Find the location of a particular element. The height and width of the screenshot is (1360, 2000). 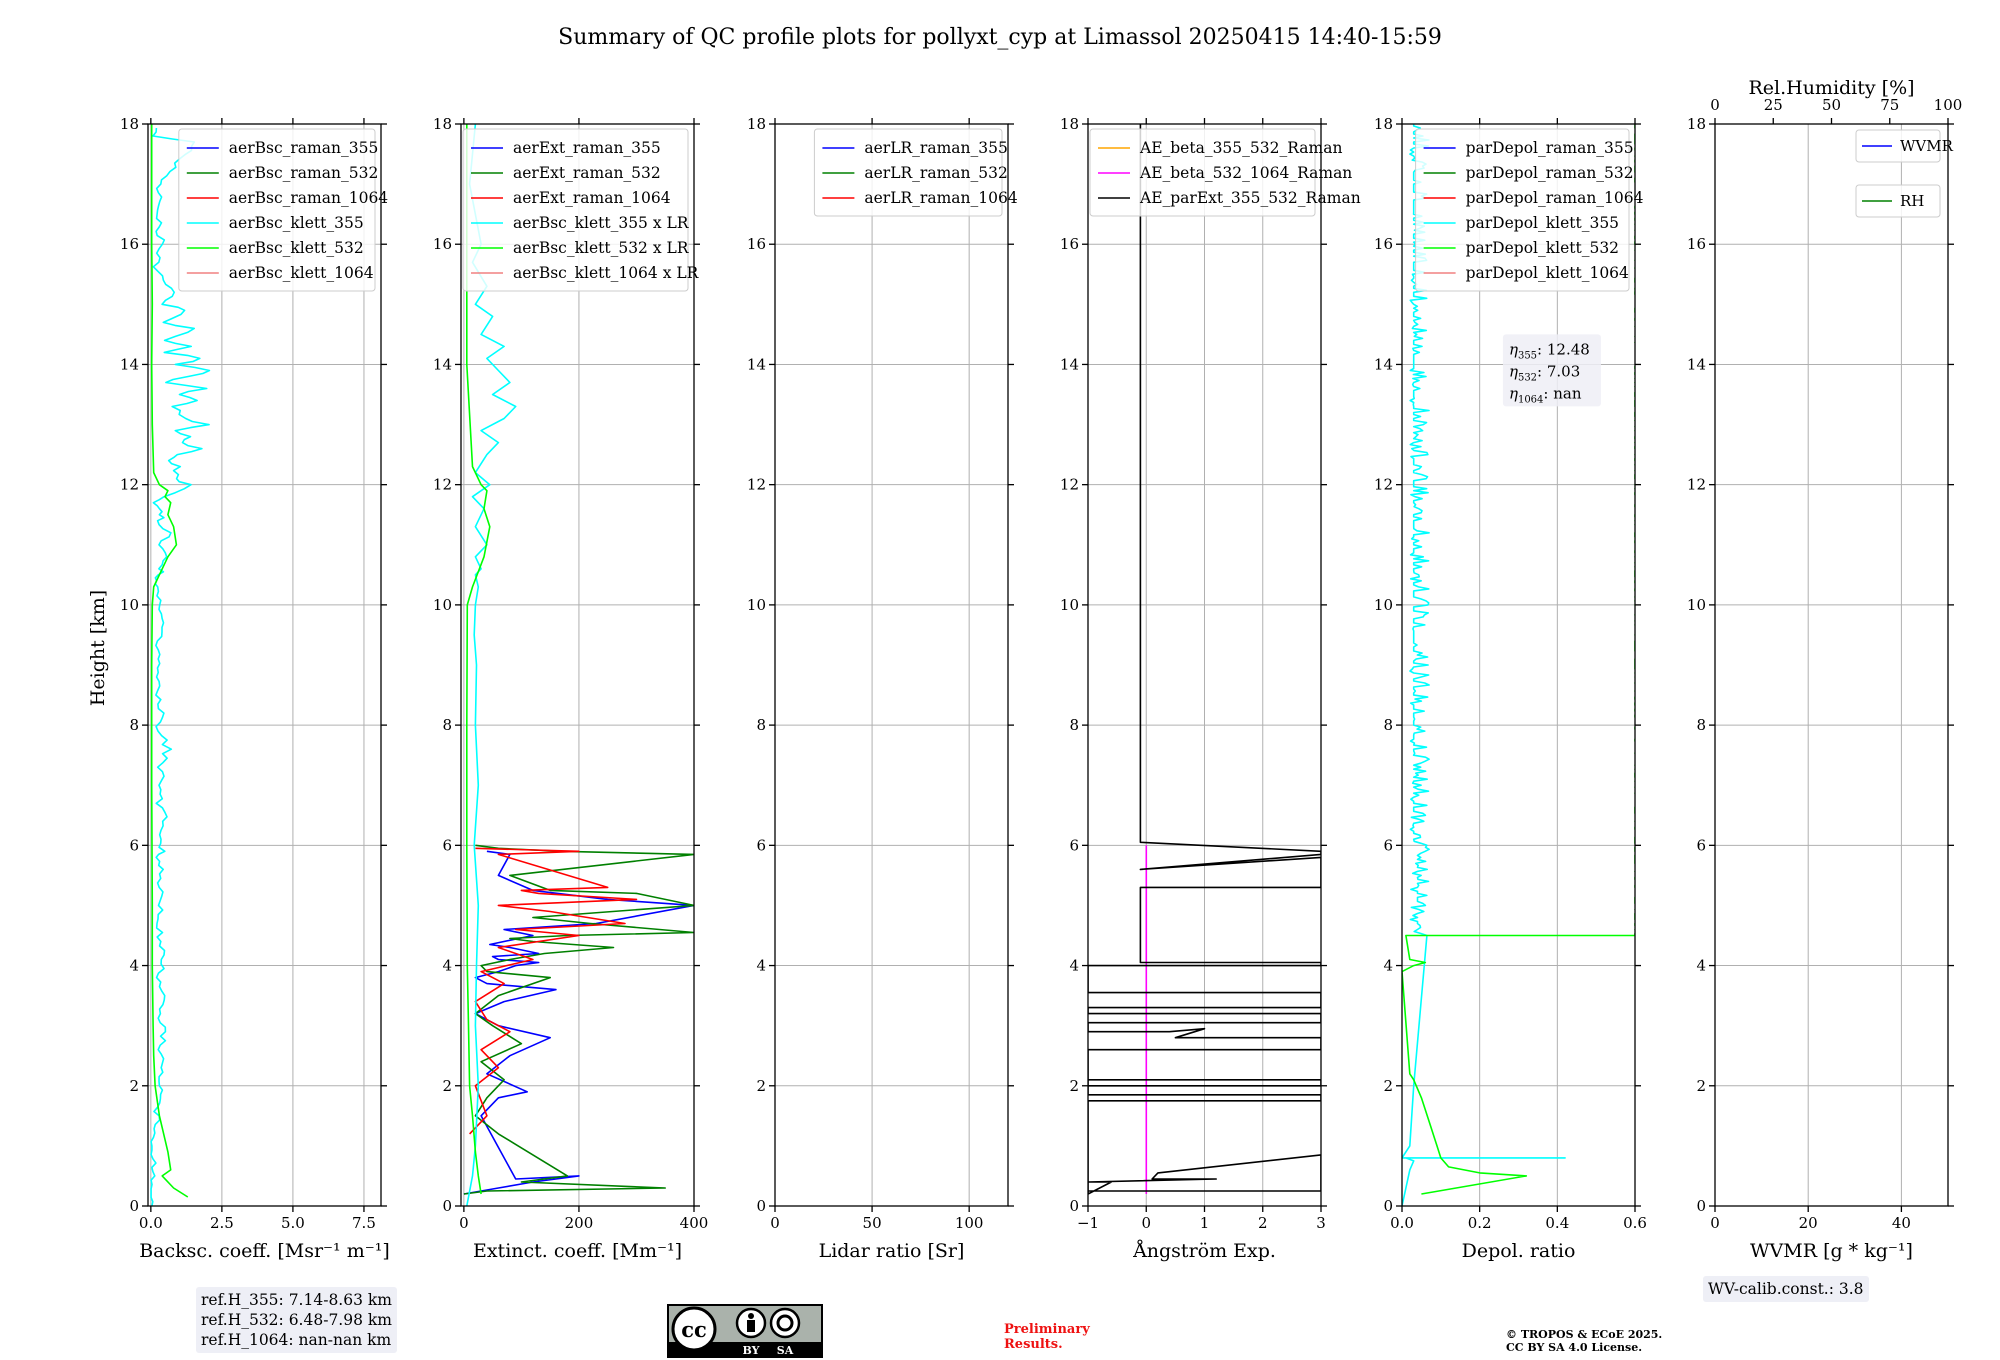

x-tick-label: 400 is located at coordinates (694, 1223).